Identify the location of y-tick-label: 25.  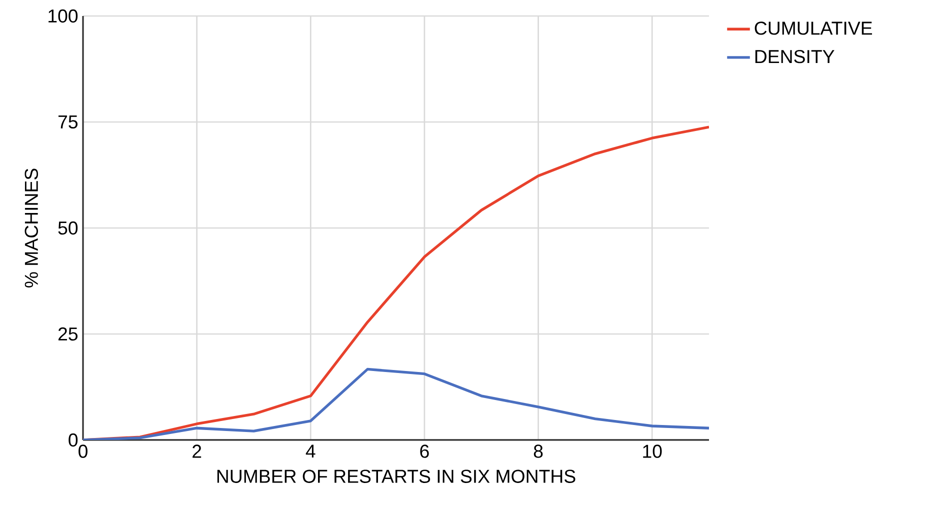
(68, 334).